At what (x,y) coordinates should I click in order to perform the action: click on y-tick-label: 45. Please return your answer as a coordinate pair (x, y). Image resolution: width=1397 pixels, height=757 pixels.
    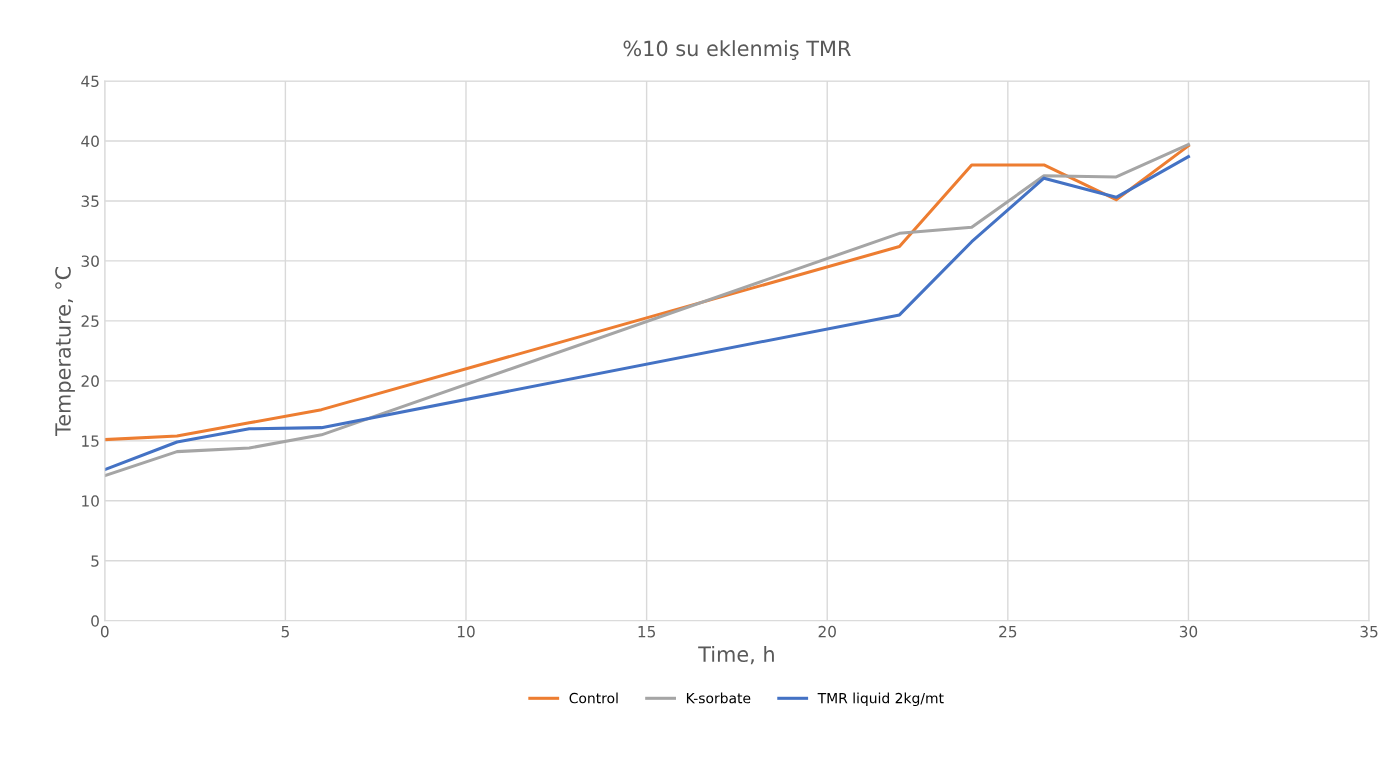
    Looking at the image, I should click on (90, 81).